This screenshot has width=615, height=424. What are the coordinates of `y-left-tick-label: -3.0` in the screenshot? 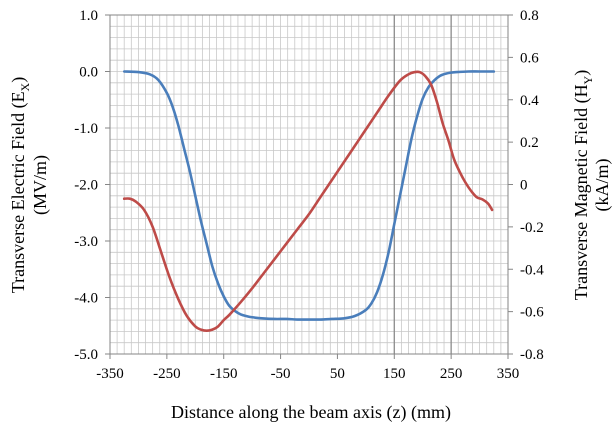 It's located at (86, 242).